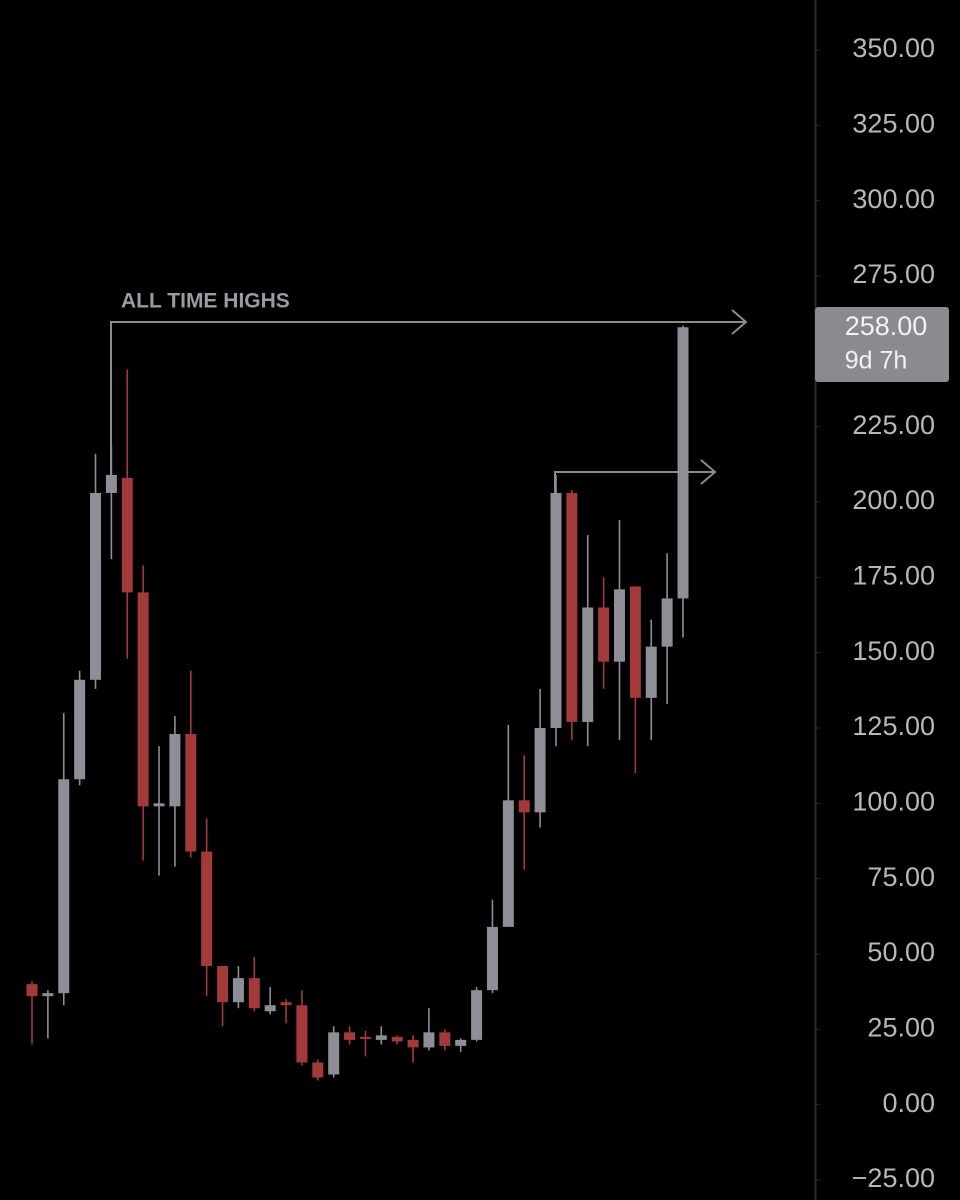 The width and height of the screenshot is (960, 1200). Describe the element at coordinates (893, 1178) in the screenshot. I see `y-tick-label: −25.00` at that location.